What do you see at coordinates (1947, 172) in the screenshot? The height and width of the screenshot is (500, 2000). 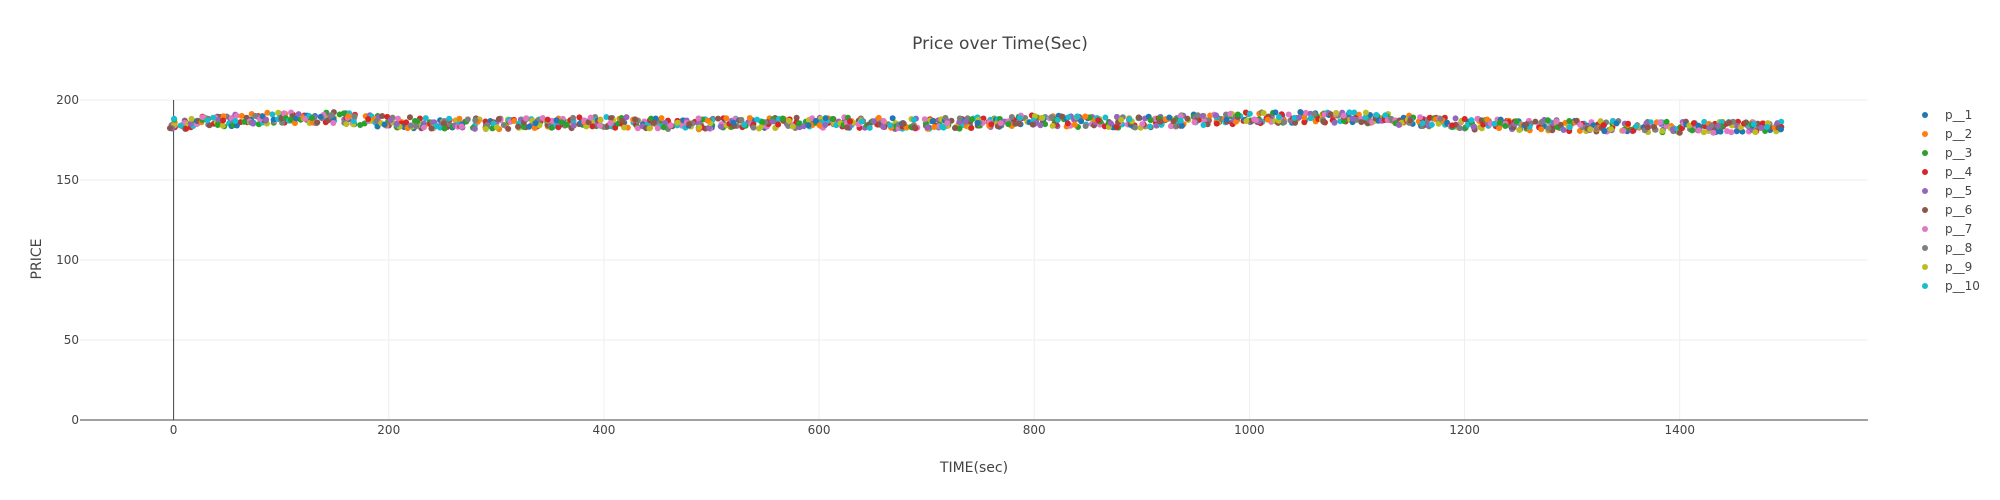 I see `legend-item-4: p__4` at bounding box center [1947, 172].